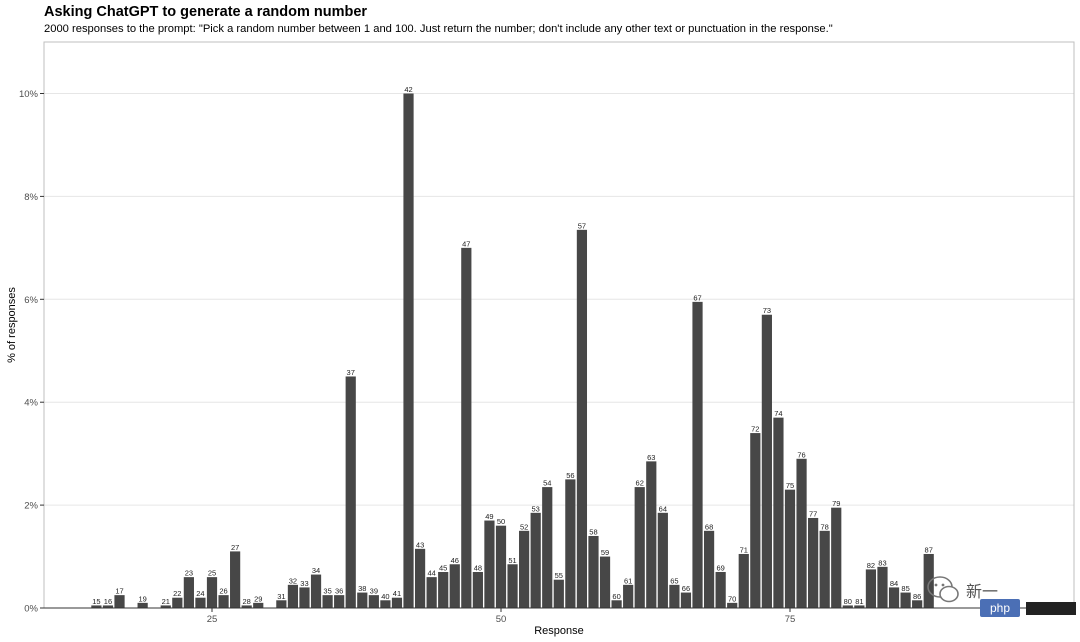  I want to click on bar-label: 33, so click(304, 583).